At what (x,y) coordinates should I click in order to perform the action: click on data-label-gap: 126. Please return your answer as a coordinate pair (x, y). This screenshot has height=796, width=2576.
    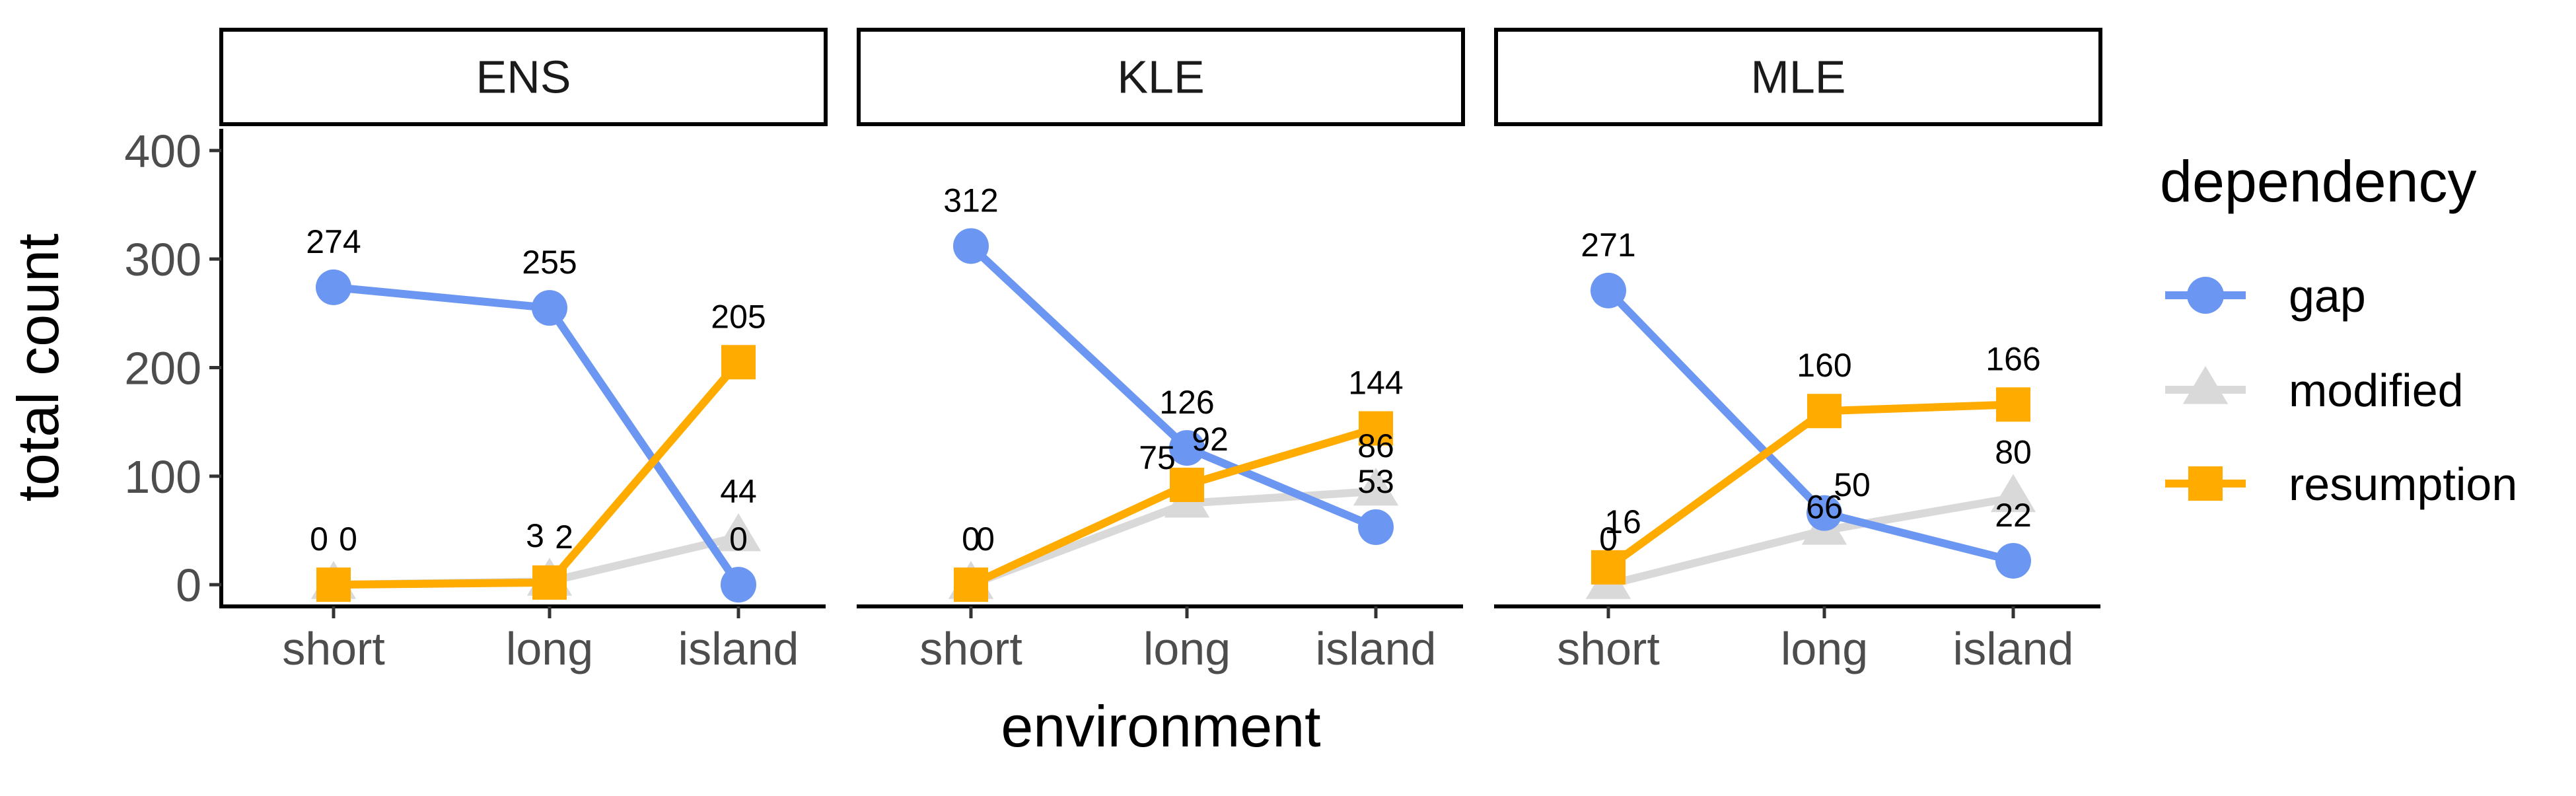
    Looking at the image, I should click on (1187, 402).